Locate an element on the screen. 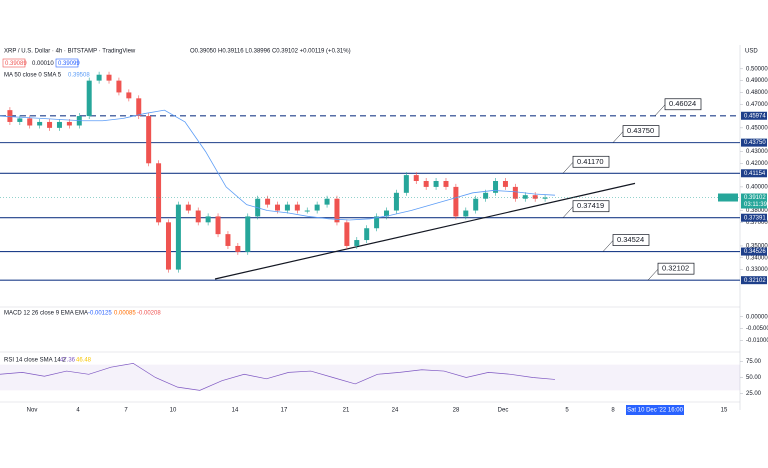 The height and width of the screenshot is (468, 768). price-box is located at coordinates (728, 197).